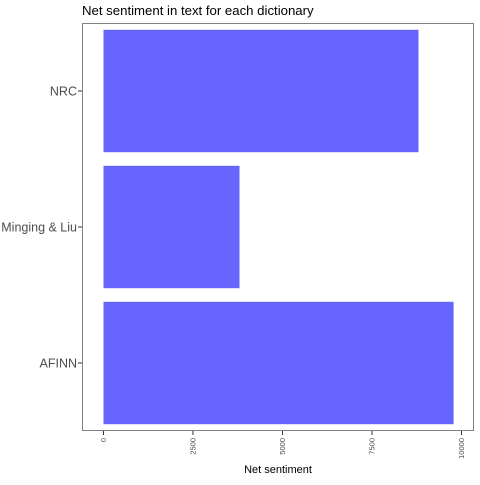 Image resolution: width=480 pixels, height=485 pixels. What do you see at coordinates (192, 446) in the screenshot?
I see `x-tick-label-1: 2500` at bounding box center [192, 446].